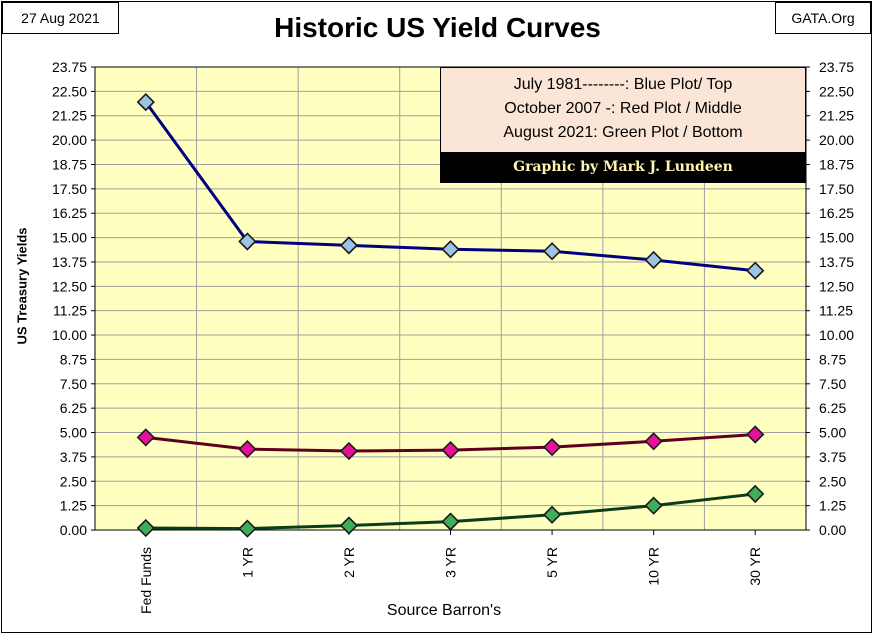 Image resolution: width=875 pixels, height=636 pixels. Describe the element at coordinates (755, 566) in the screenshot. I see `x-tick-label: 30 YR` at that location.